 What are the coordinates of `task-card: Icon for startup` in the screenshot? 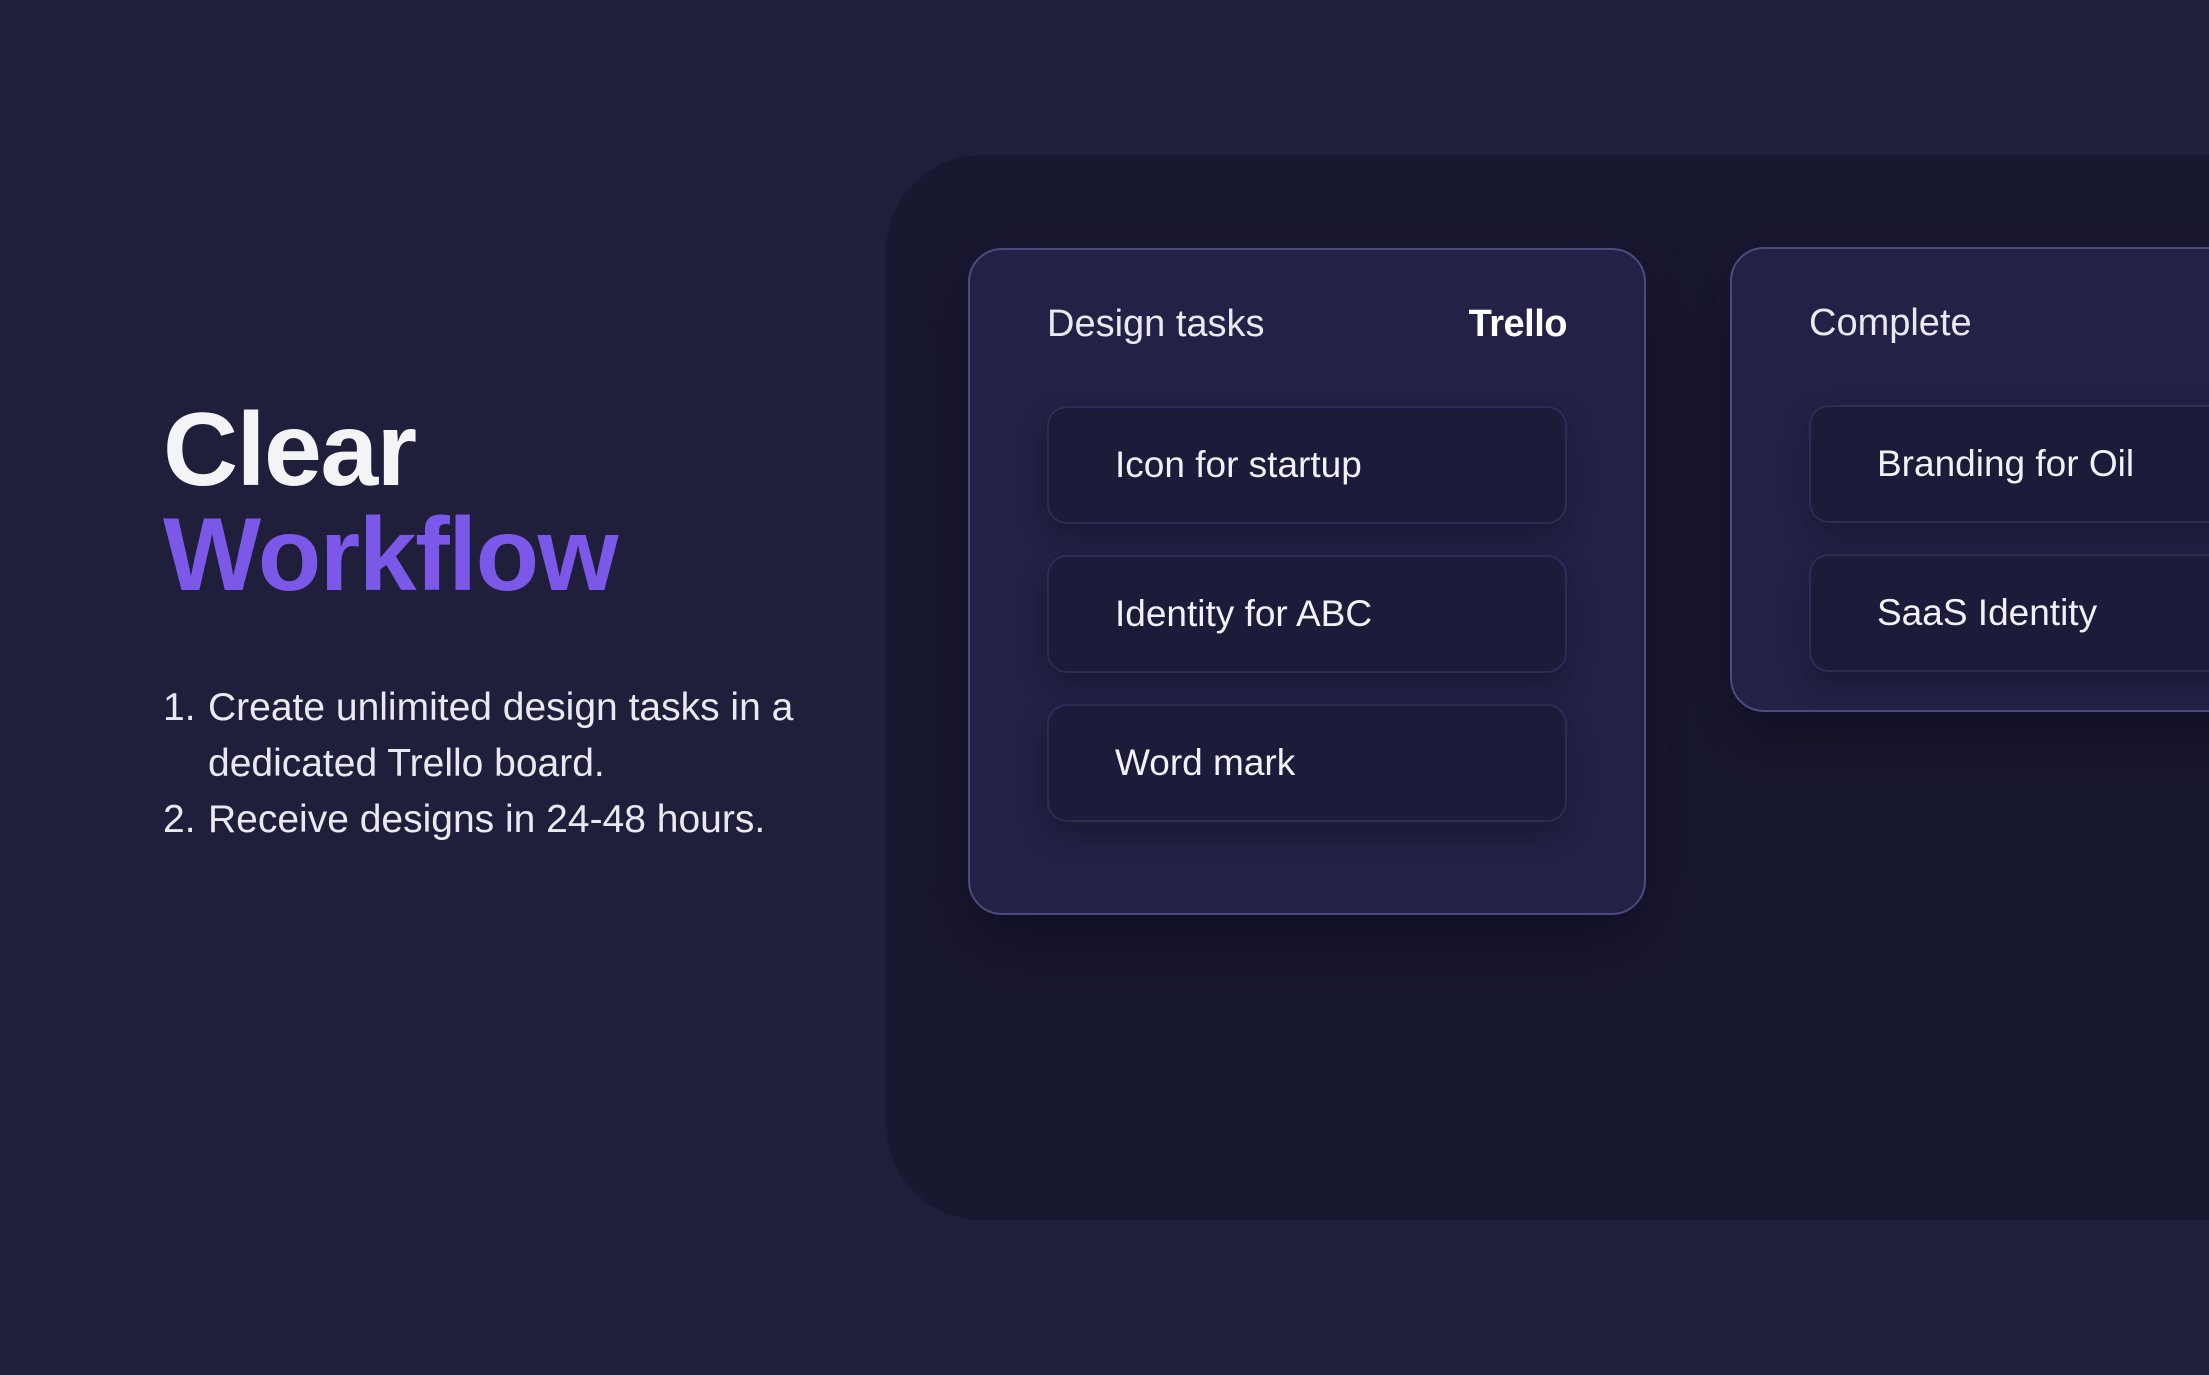 It's located at (1307, 465).